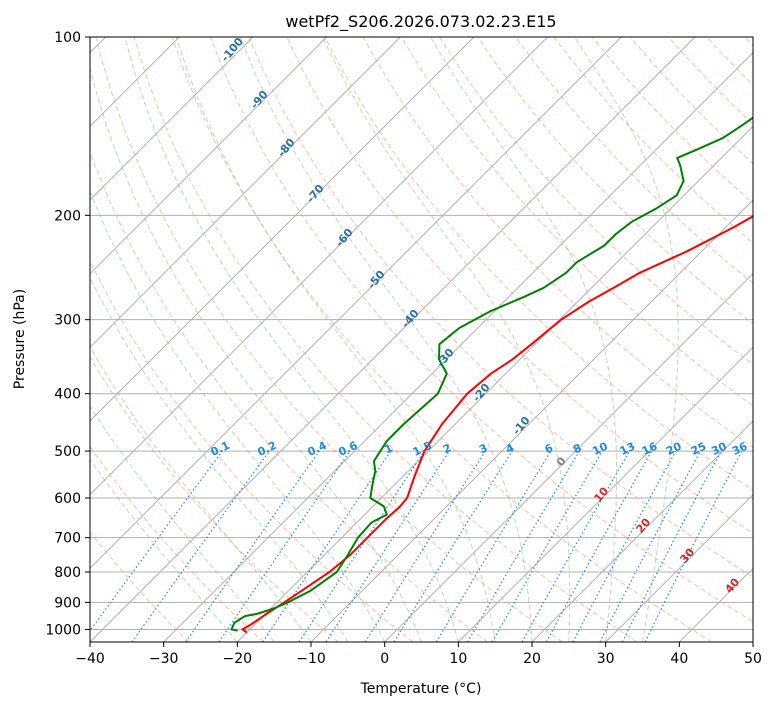  I want to click on y-tick-label: 100, so click(67, 38).